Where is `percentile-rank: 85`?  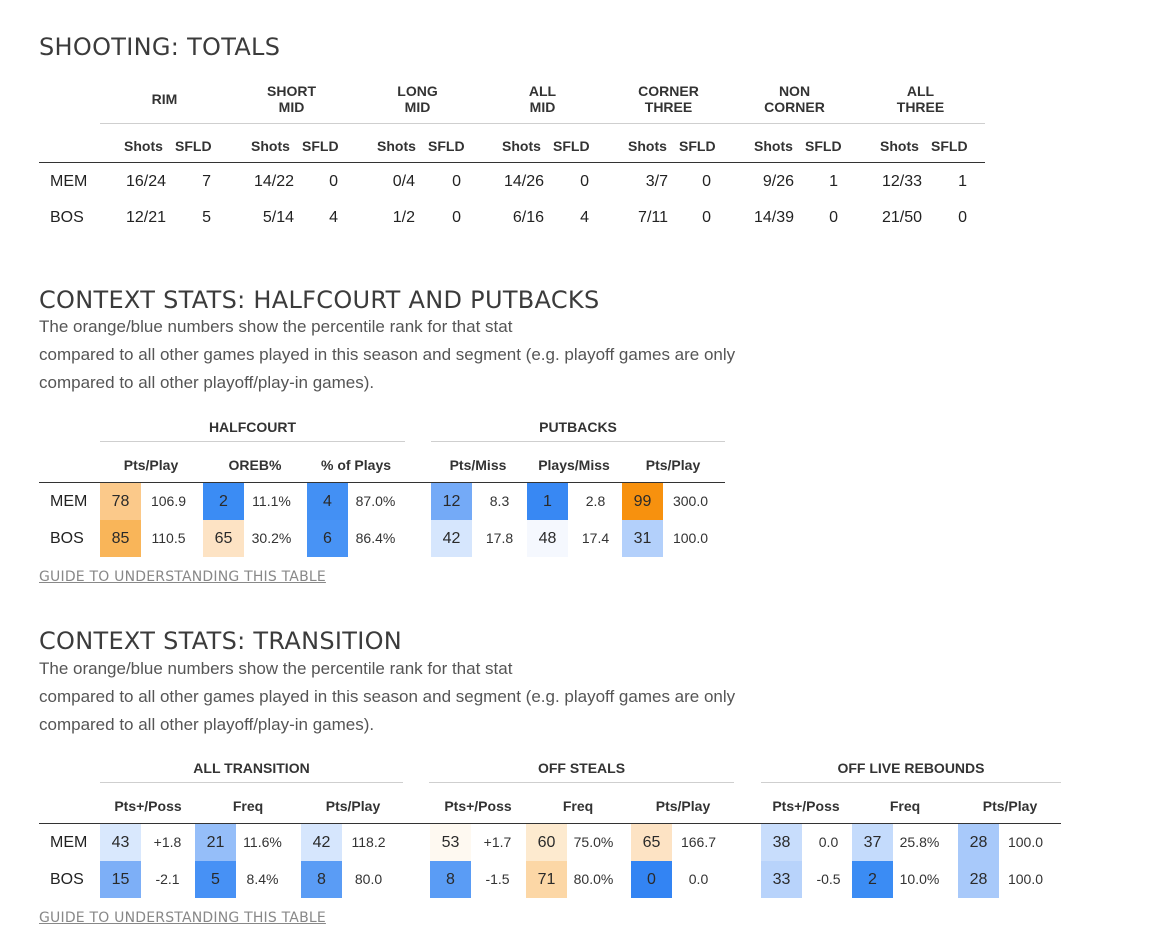
percentile-rank: 85 is located at coordinates (120, 538).